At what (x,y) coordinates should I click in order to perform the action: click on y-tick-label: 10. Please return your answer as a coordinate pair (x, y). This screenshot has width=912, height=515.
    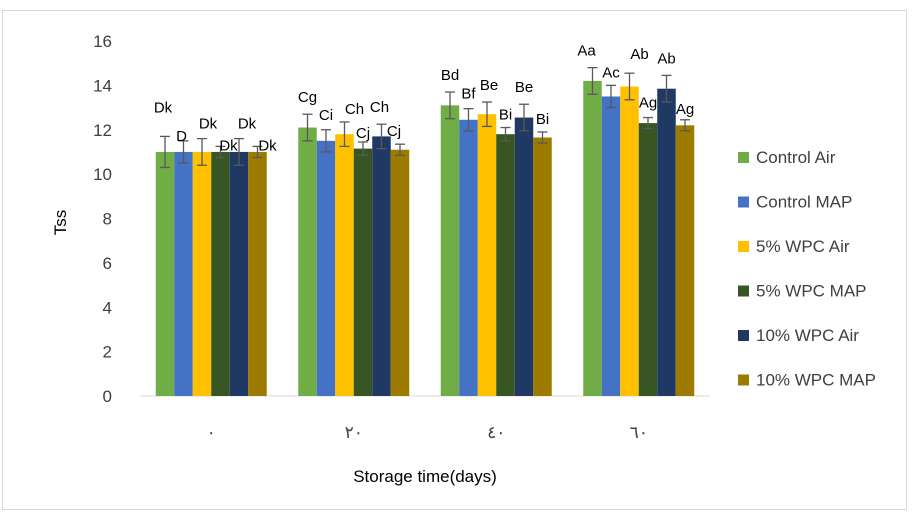
    Looking at the image, I should click on (102, 174).